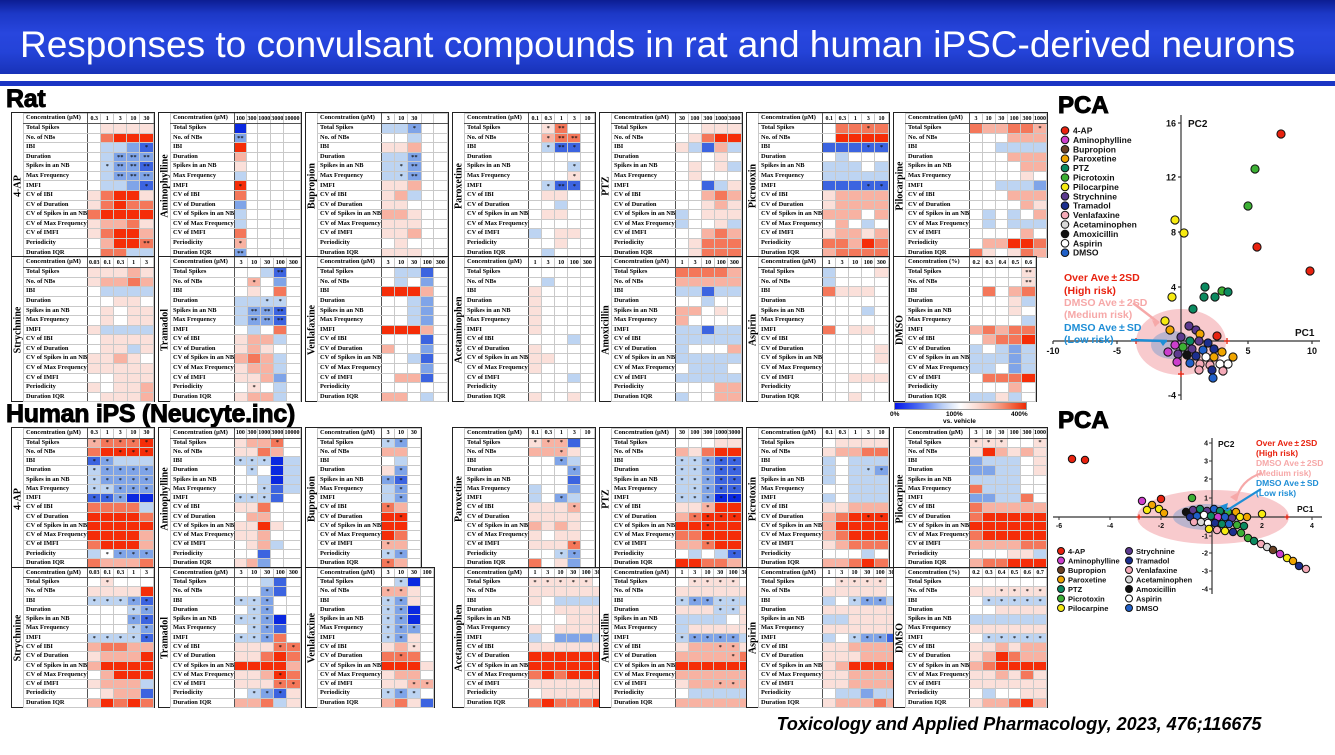 The image size is (1335, 755). What do you see at coordinates (1312, 351) in the screenshot?
I see `svg-text: 10` at bounding box center [1312, 351].